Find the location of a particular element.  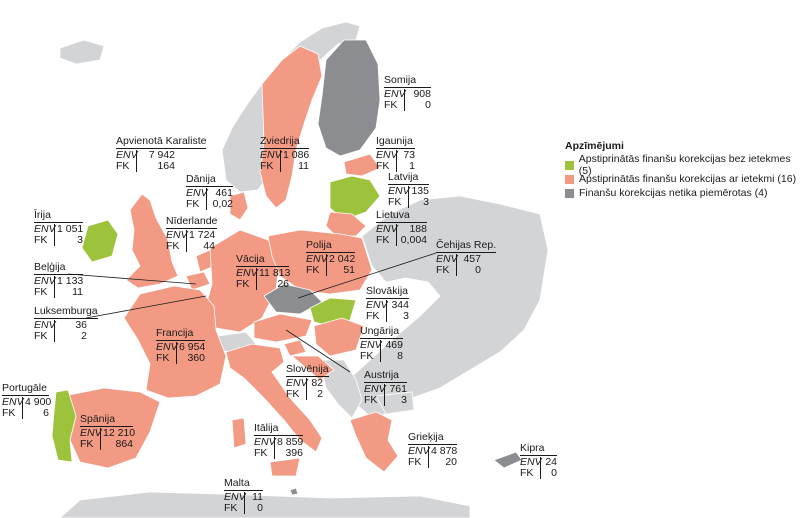

country-name: Francija is located at coordinates (180, 334).